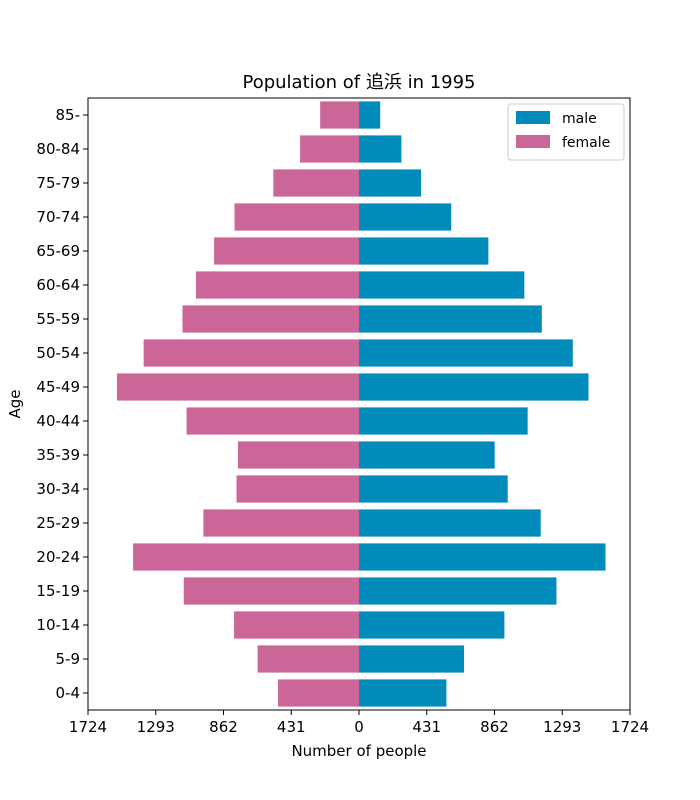 Image resolution: width=700 pixels, height=800 pixels. What do you see at coordinates (339, 115) in the screenshot?
I see `bar-female-85-` at bounding box center [339, 115].